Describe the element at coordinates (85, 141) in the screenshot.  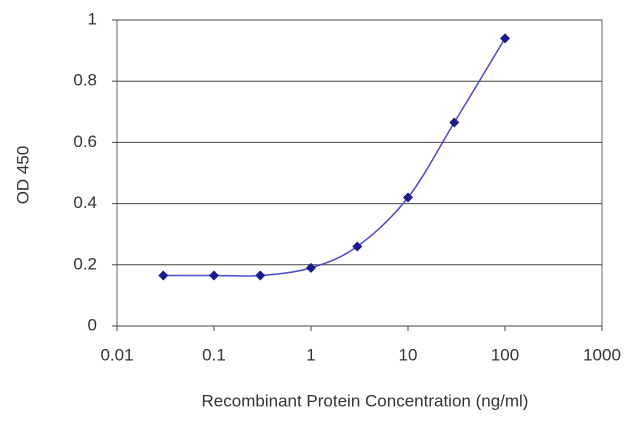
I see `y-tick-label: 0.6` at that location.